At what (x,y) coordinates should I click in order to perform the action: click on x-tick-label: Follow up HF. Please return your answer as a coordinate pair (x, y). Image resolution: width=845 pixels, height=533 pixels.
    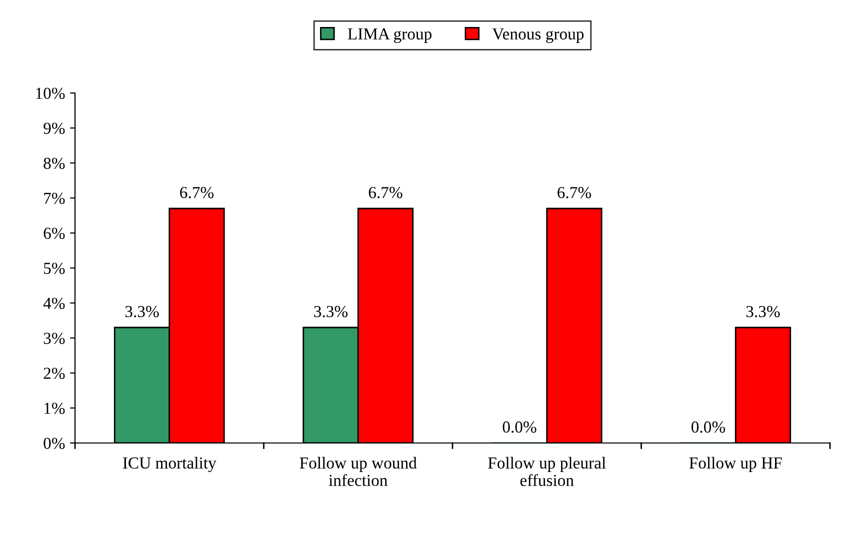
    Looking at the image, I should click on (735, 464).